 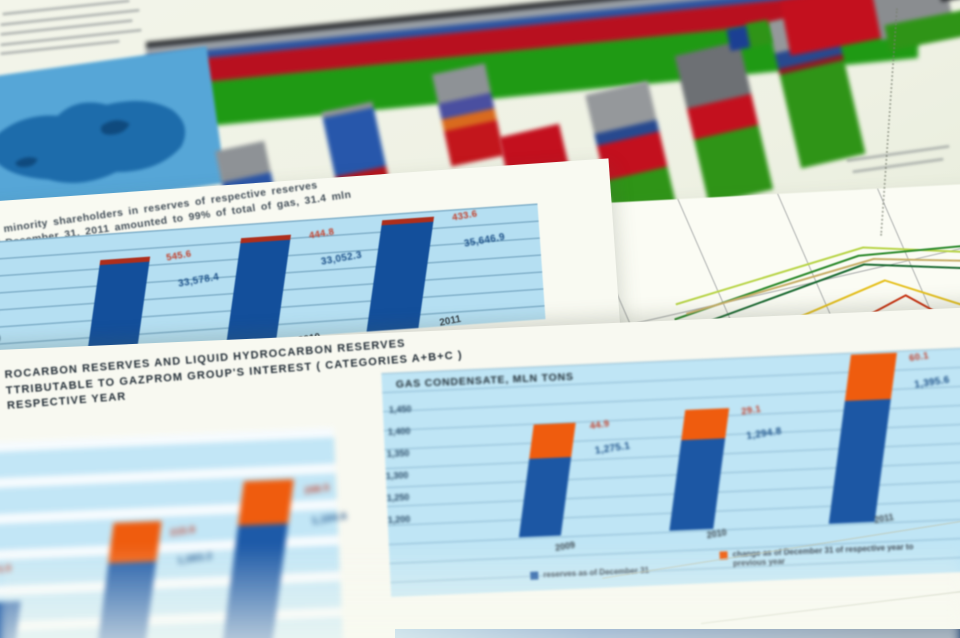 I want to click on y-axis-tick: 1,200, so click(x=399, y=520).